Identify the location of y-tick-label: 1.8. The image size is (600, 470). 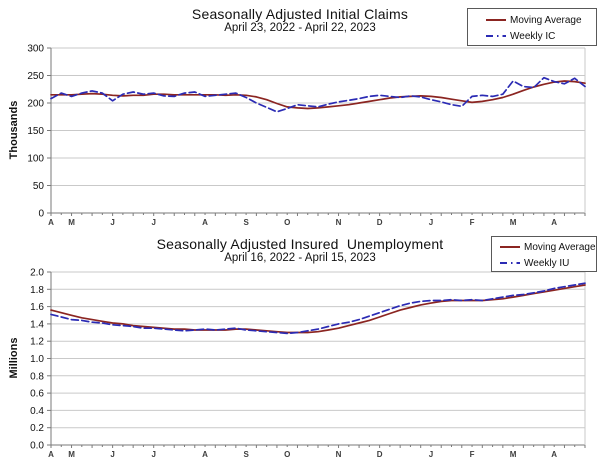
(37, 290).